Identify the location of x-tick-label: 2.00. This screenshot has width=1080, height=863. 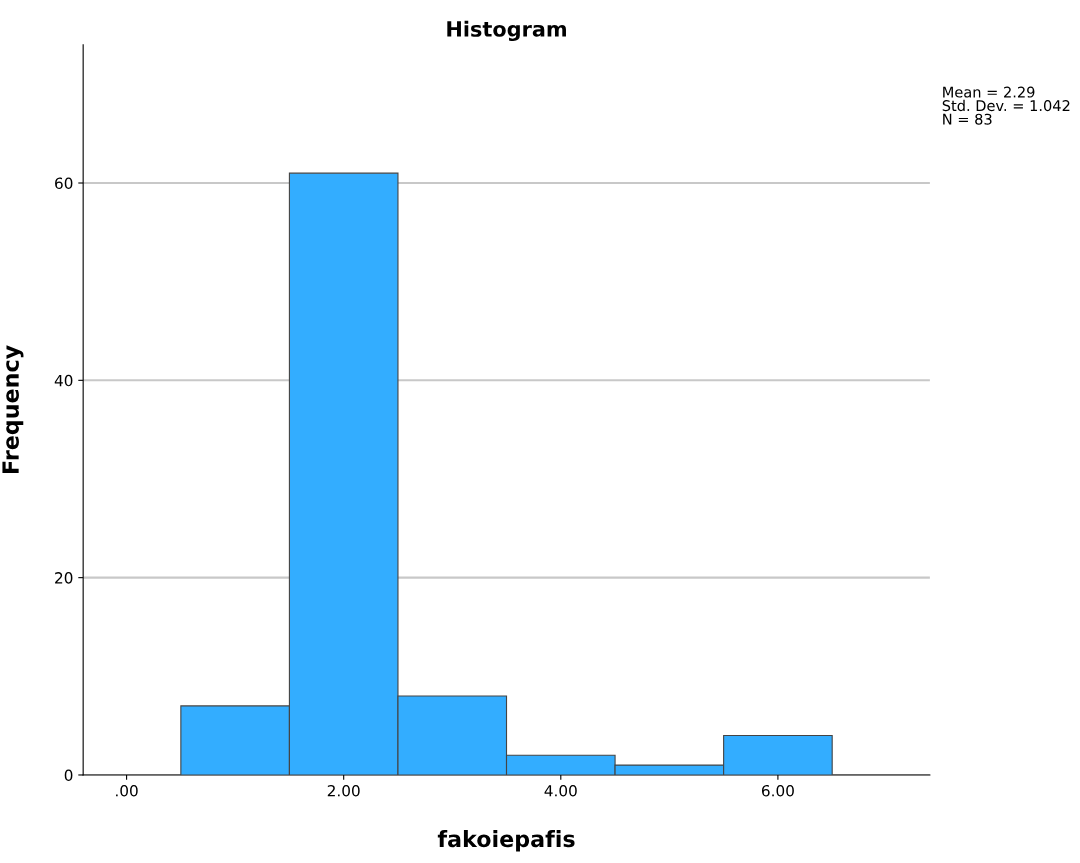
(343, 790).